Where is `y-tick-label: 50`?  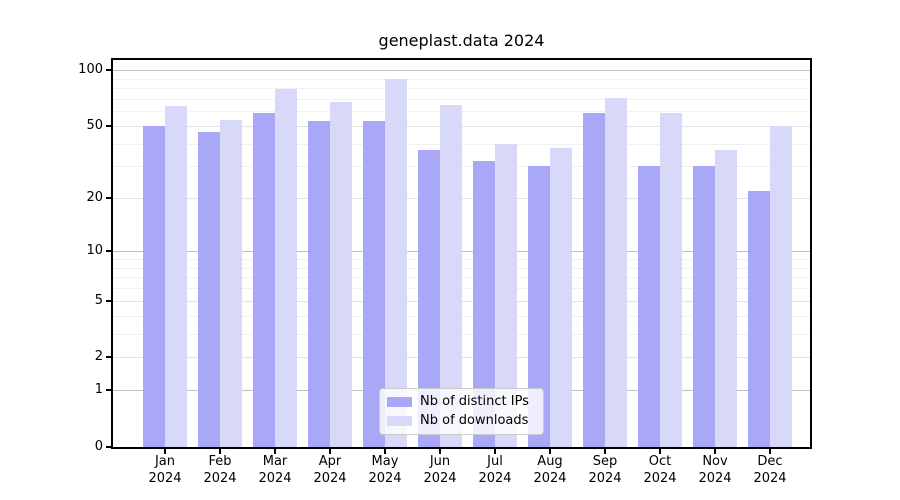
y-tick-label: 50 is located at coordinates (94, 125).